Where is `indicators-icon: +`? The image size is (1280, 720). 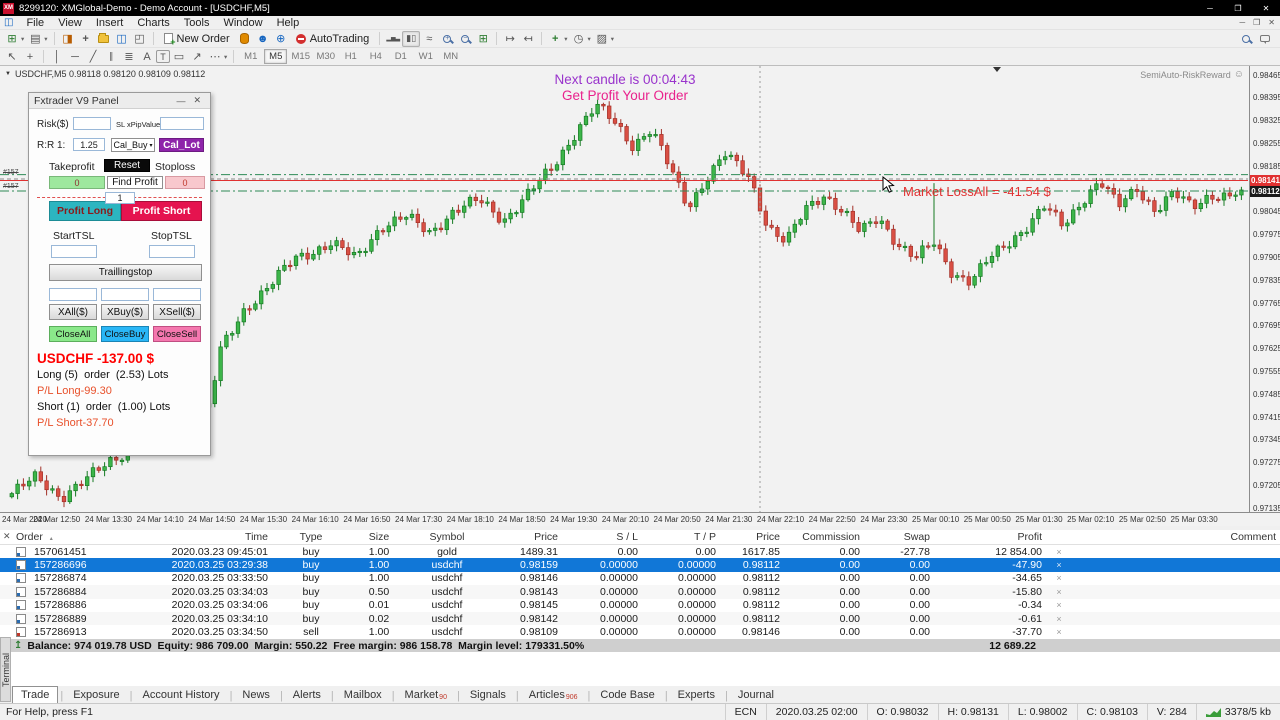
indicators-icon: + is located at coordinates (555, 38).